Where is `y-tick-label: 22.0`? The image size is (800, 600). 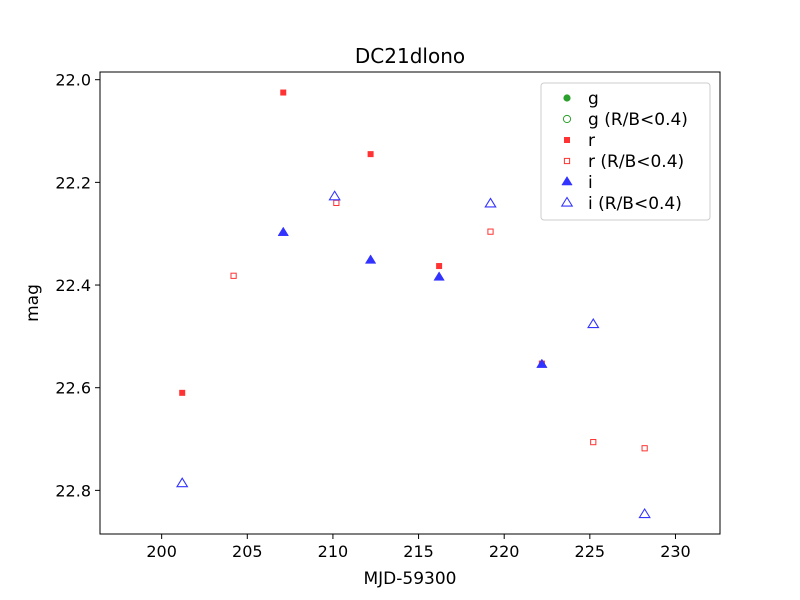 y-tick-label: 22.0 is located at coordinates (73, 80).